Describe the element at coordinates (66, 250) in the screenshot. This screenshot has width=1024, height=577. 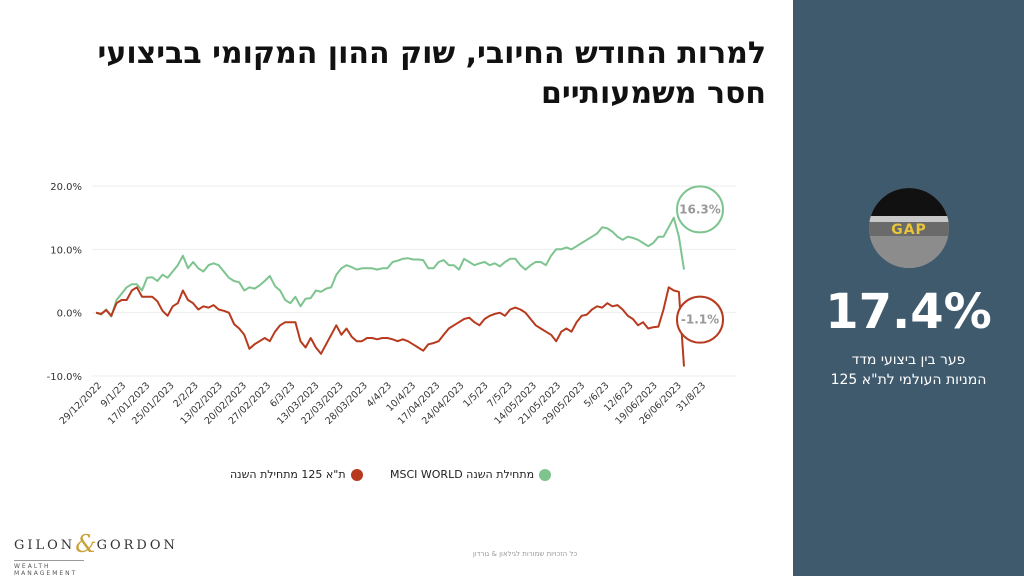
I see `y-tick-label: 10.0%` at that location.